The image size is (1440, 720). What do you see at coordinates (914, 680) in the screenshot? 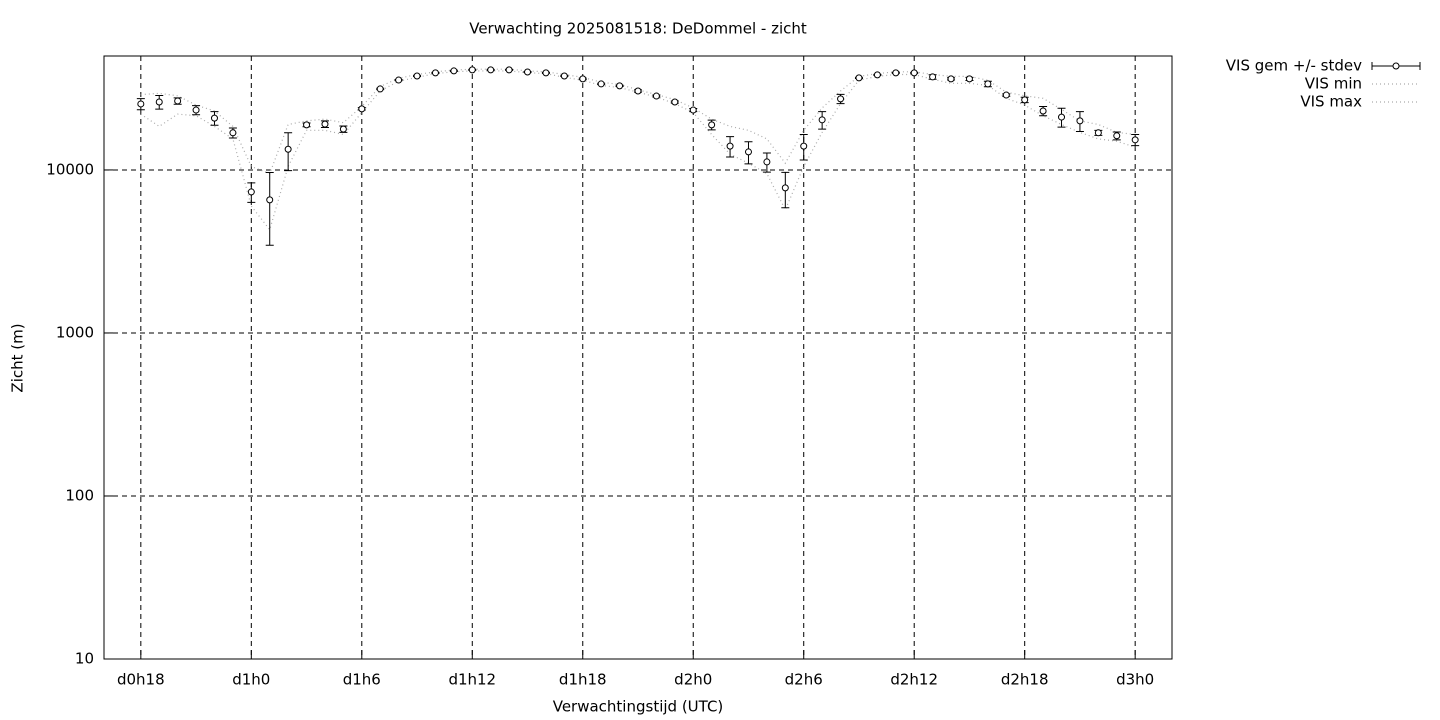
I see `x-tick-label: d2h12` at bounding box center [914, 680].